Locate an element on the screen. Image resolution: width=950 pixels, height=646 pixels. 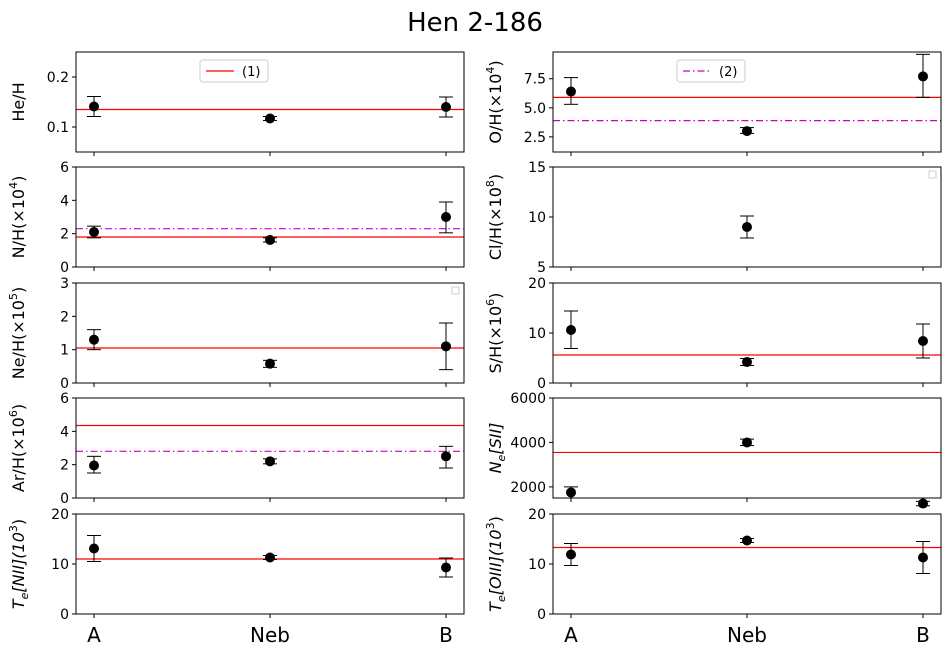
legend-label: (2) is located at coordinates (728, 72).